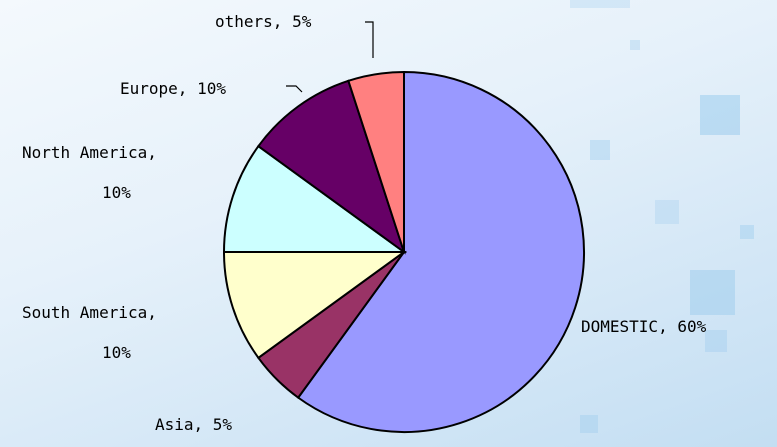 The image size is (777, 447). I want to click on pie-slice-south-america, so click(315, 305).